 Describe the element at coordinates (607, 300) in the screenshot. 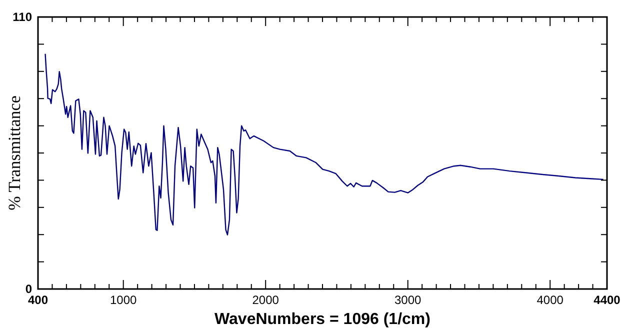

I see `x-tick-label: 4400` at that location.